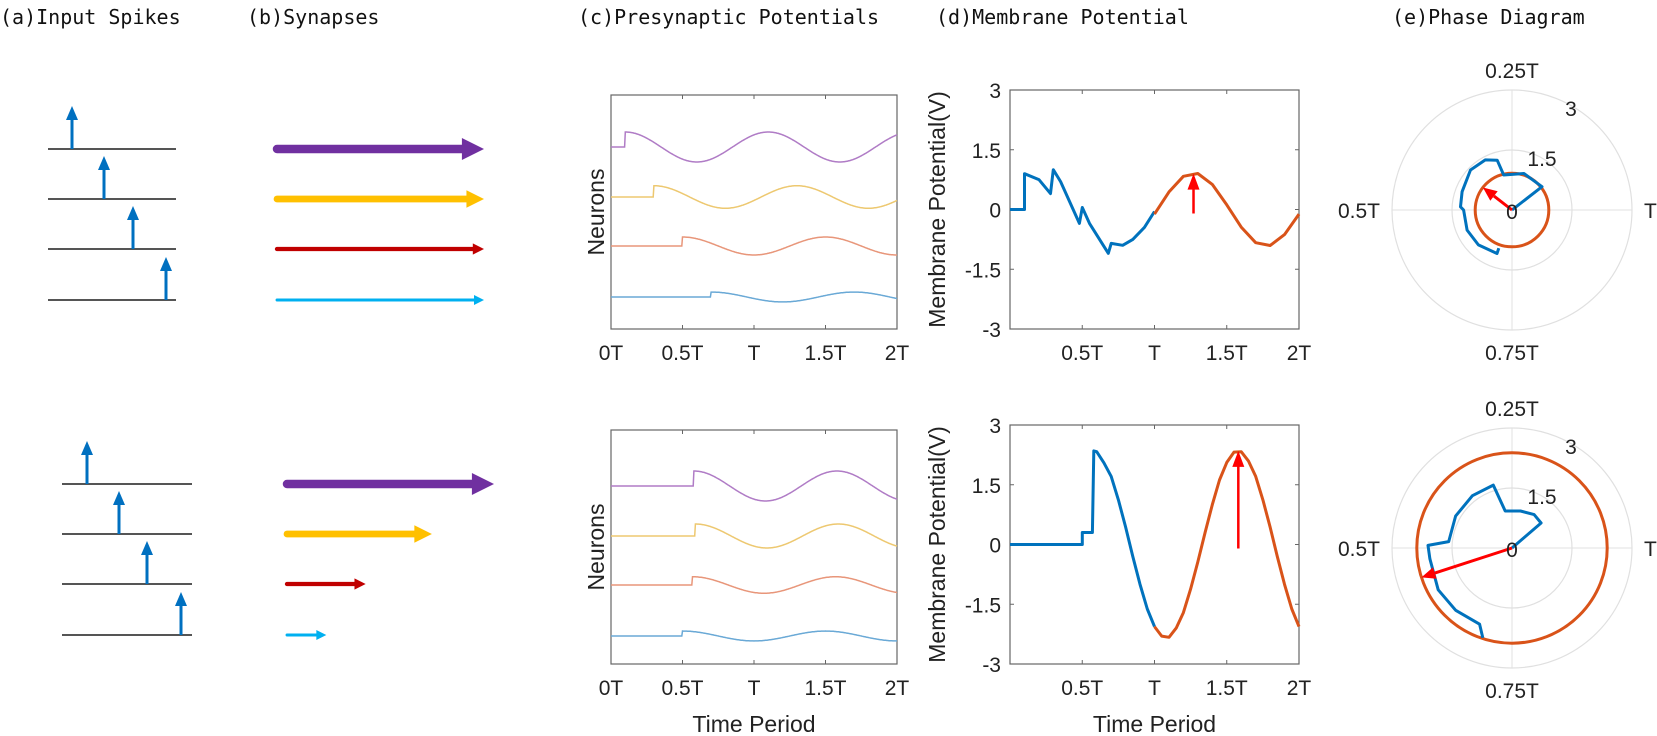 The image size is (1657, 736). Describe the element at coordinates (90, 17) in the screenshot. I see `panel-title-a: (a)Input Spikes` at that location.